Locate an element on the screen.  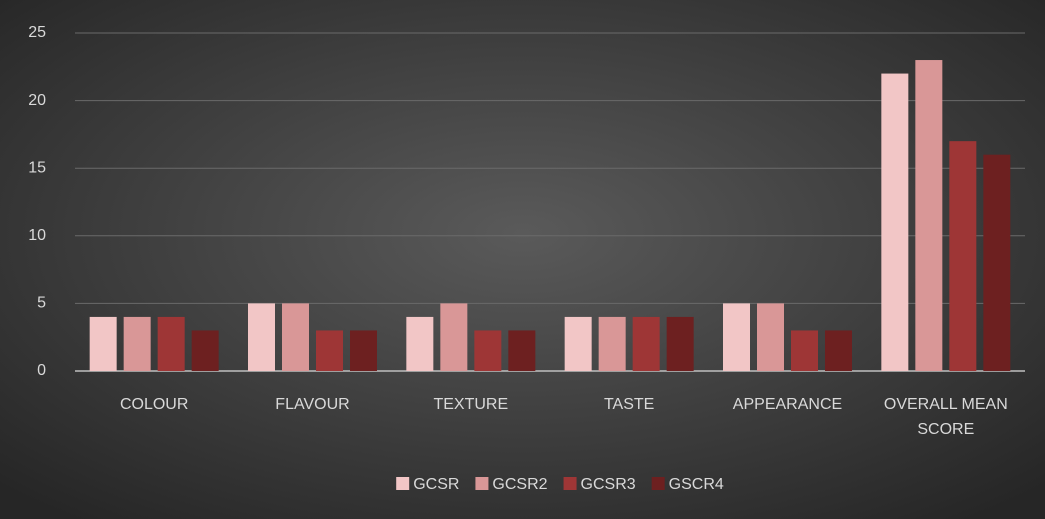
x-tick-label: FLAVOUR is located at coordinates (312, 404).